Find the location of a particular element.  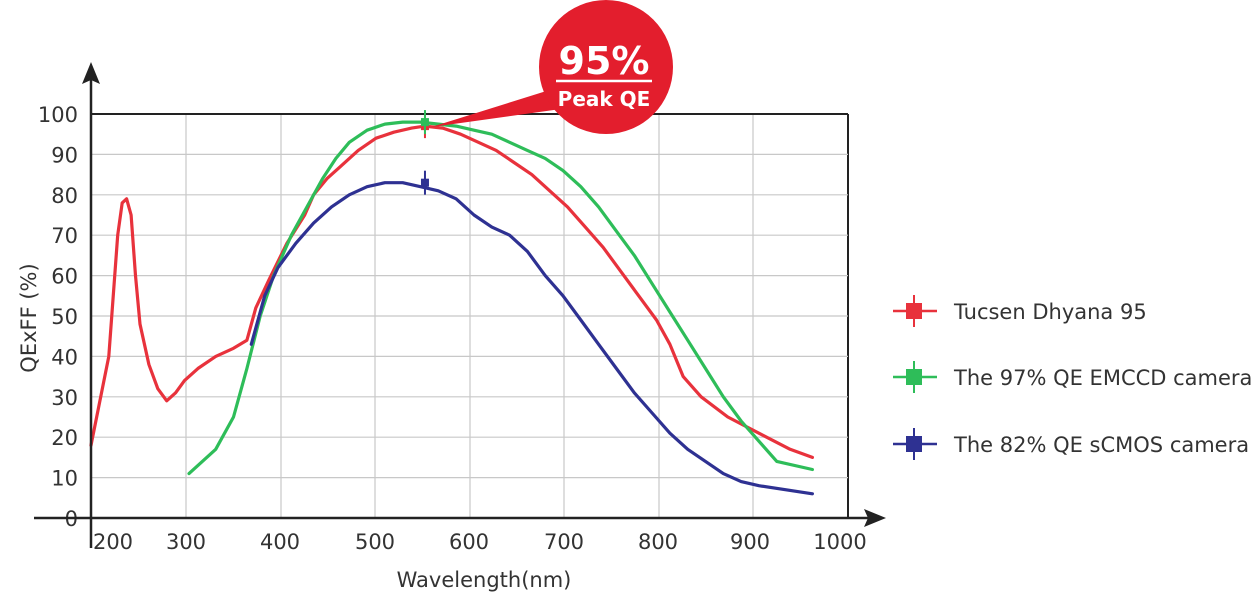

y-tick-label: 50 is located at coordinates (64, 317).